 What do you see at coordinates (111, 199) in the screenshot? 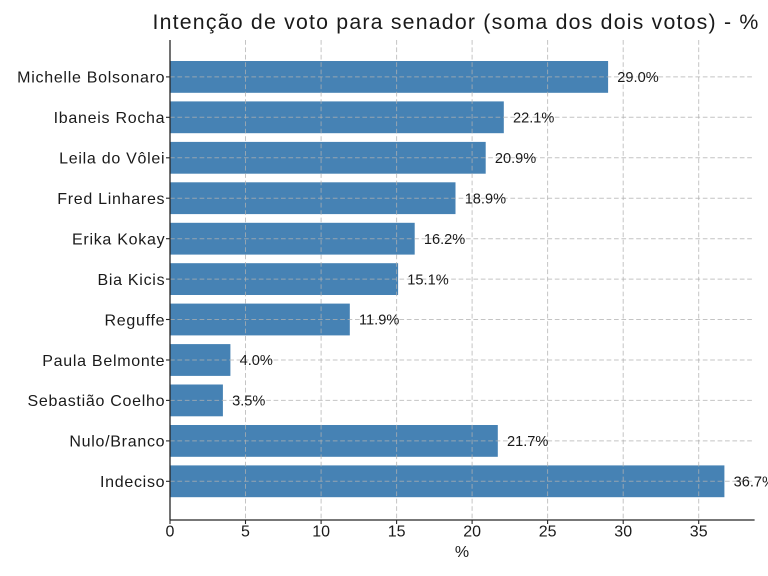
I see `svg-text: Fred Linhares` at bounding box center [111, 199].